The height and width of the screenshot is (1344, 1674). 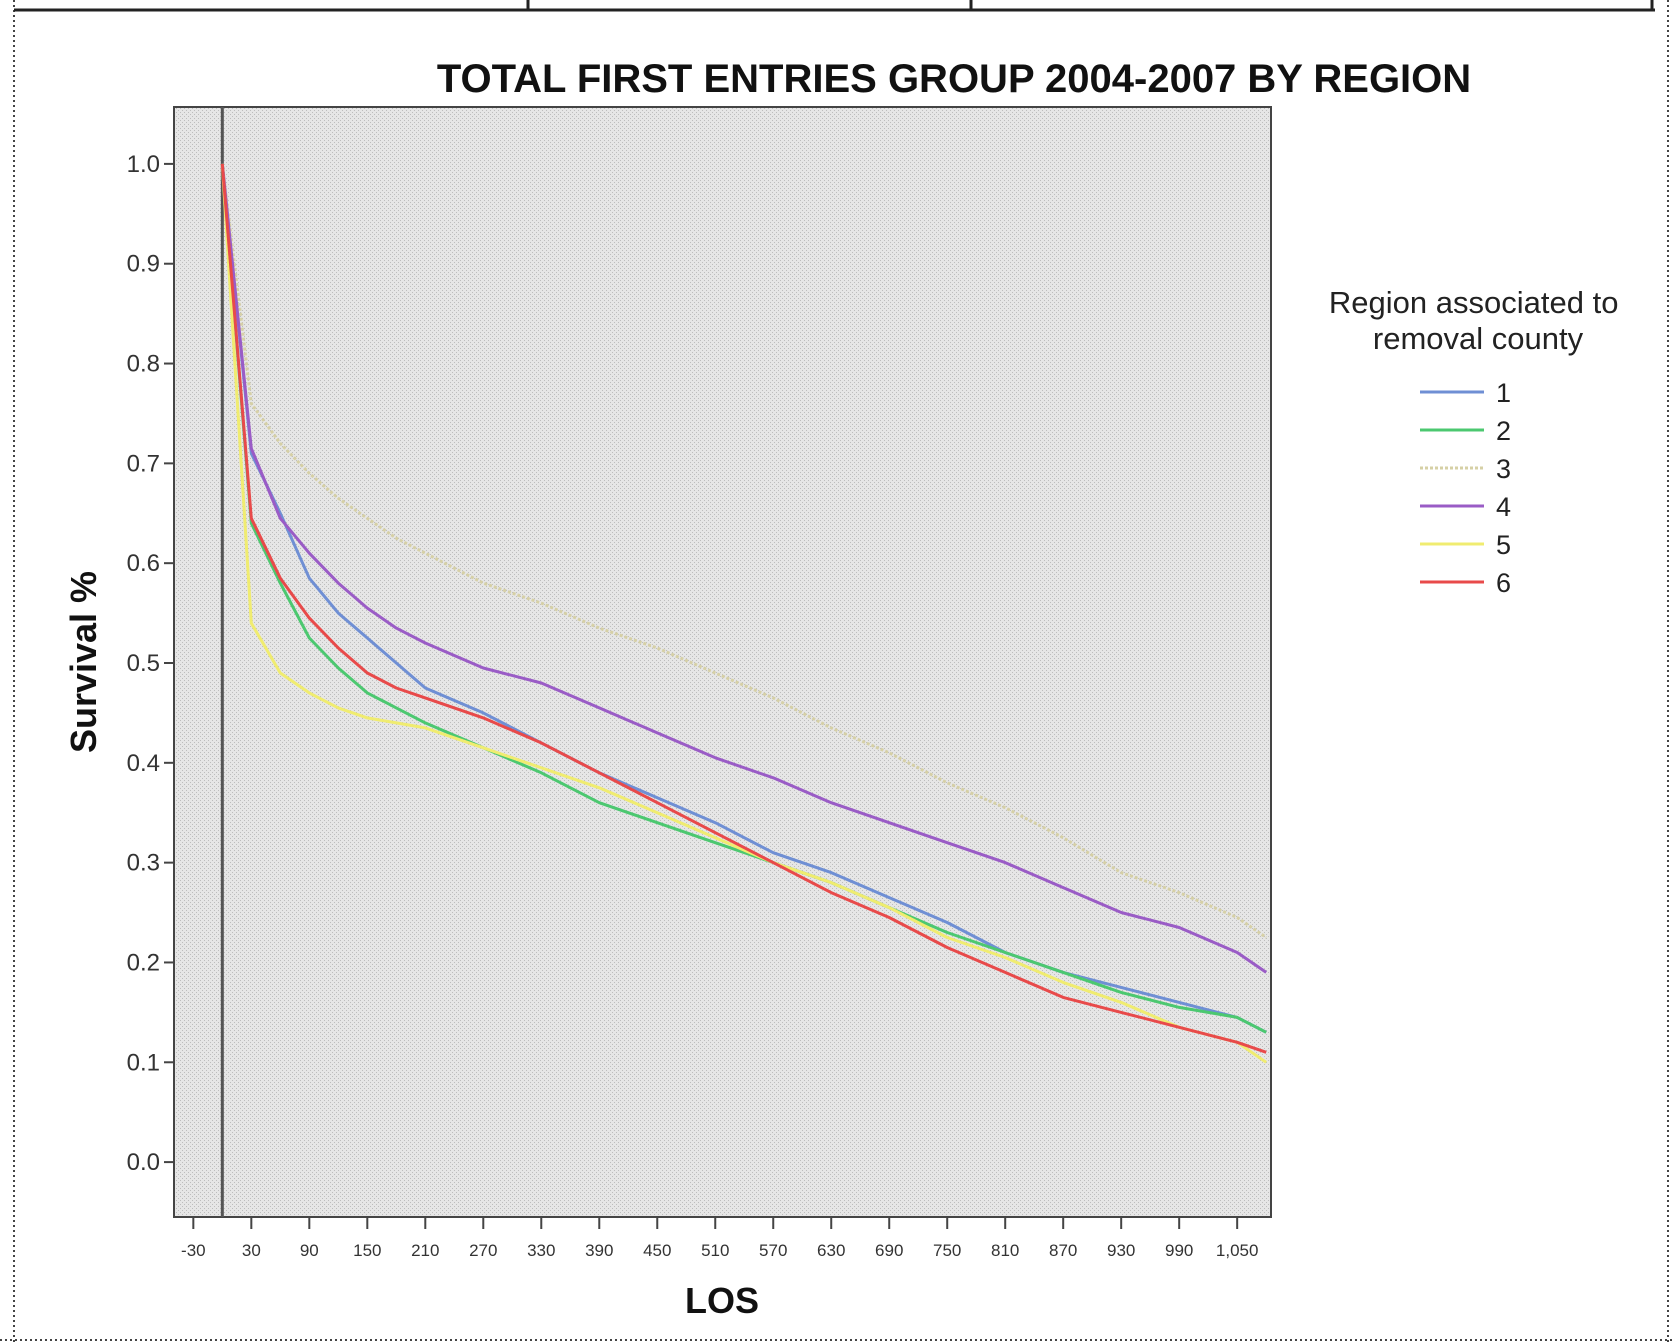 I want to click on legend-label-5: 5, so click(x=1503, y=545).